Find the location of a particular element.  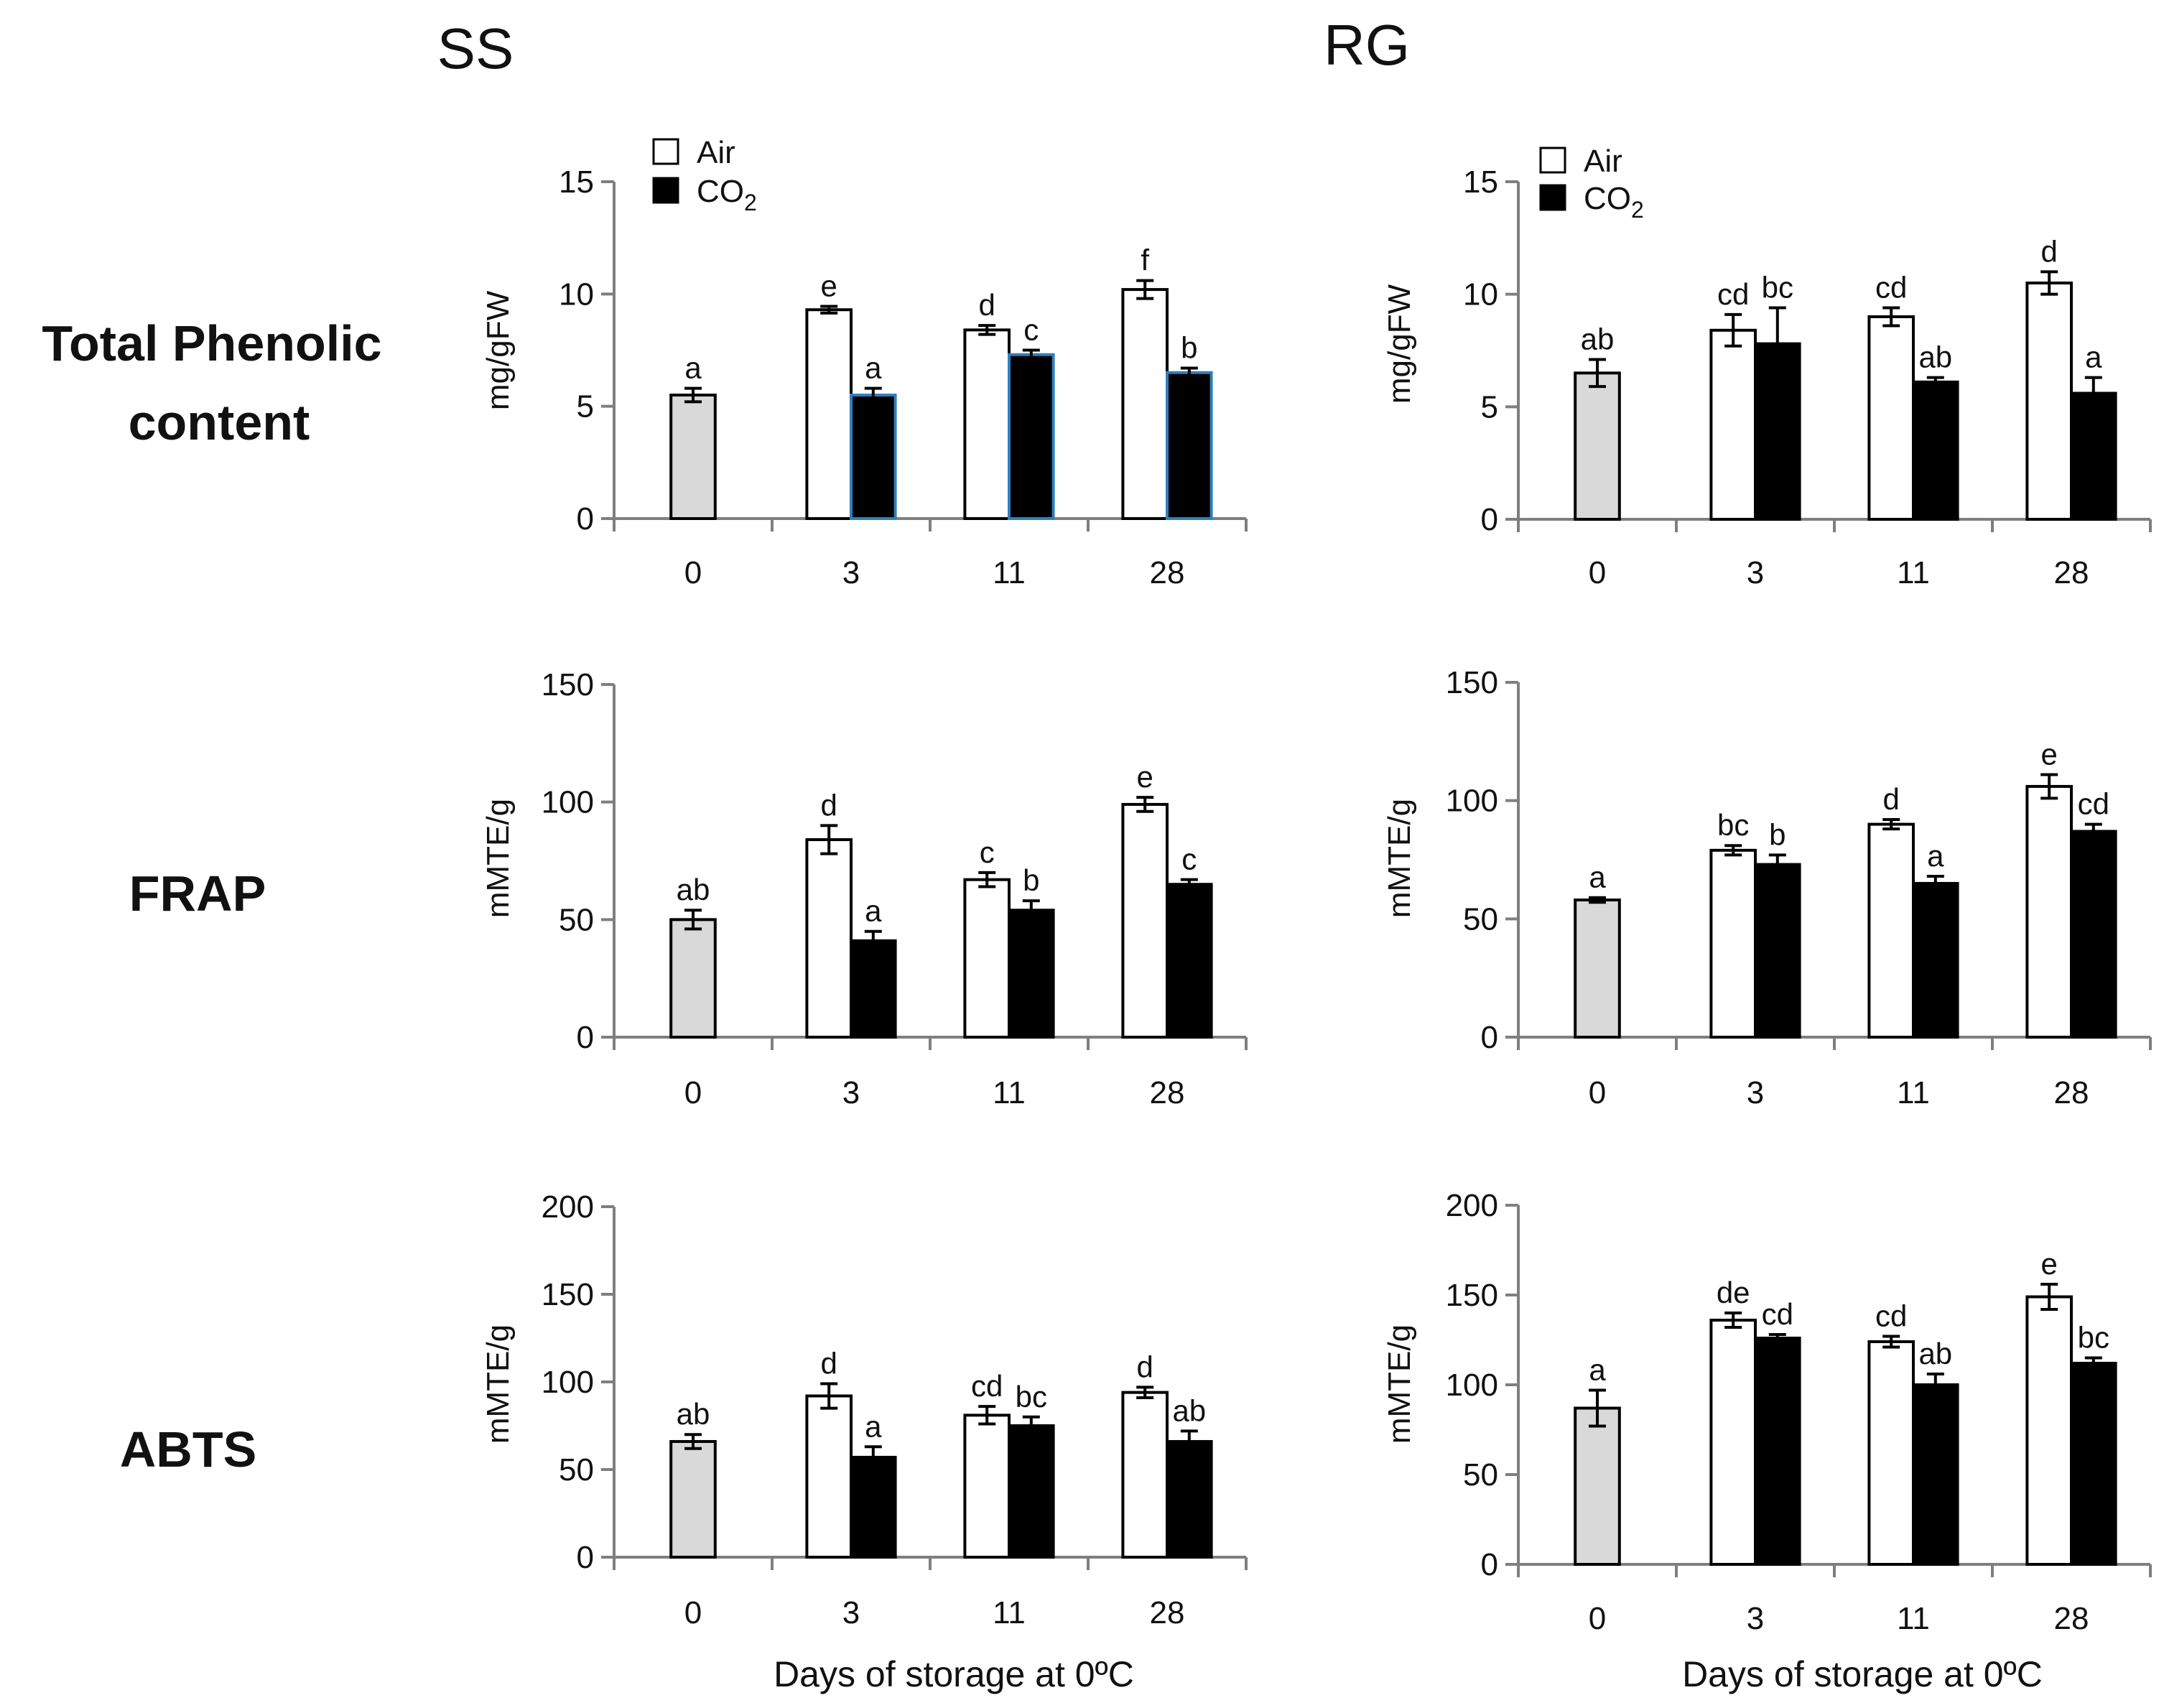

x-axis-title-rg: Days of storage at 0ºC is located at coordinates (1862, 1674).